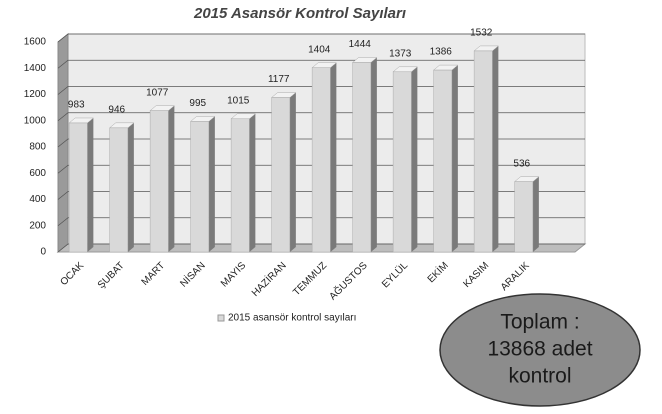 The height and width of the screenshot is (414, 662). Describe the element at coordinates (437, 272) in the screenshot. I see `x-tick-label: EKİM` at that location.